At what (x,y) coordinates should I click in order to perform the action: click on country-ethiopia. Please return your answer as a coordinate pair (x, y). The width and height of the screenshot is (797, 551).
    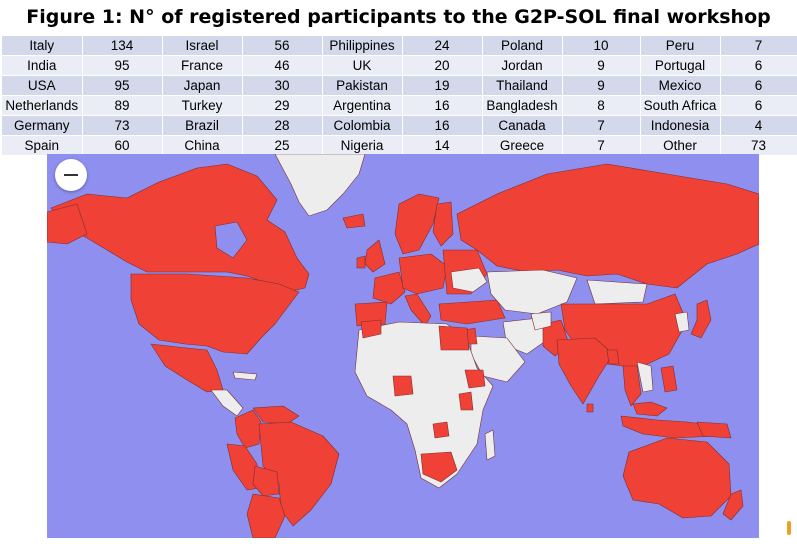
    Looking at the image, I should click on (475, 379).